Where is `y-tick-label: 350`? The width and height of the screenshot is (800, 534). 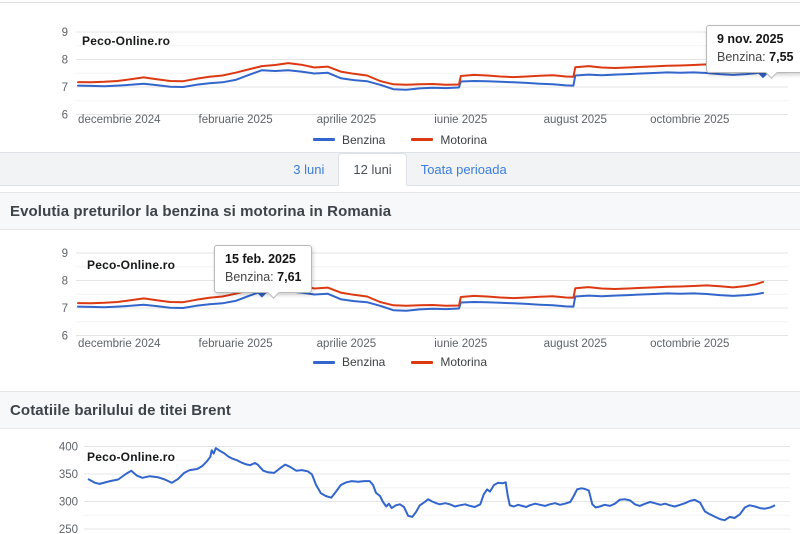
y-tick-label: 350 is located at coordinates (68, 475).